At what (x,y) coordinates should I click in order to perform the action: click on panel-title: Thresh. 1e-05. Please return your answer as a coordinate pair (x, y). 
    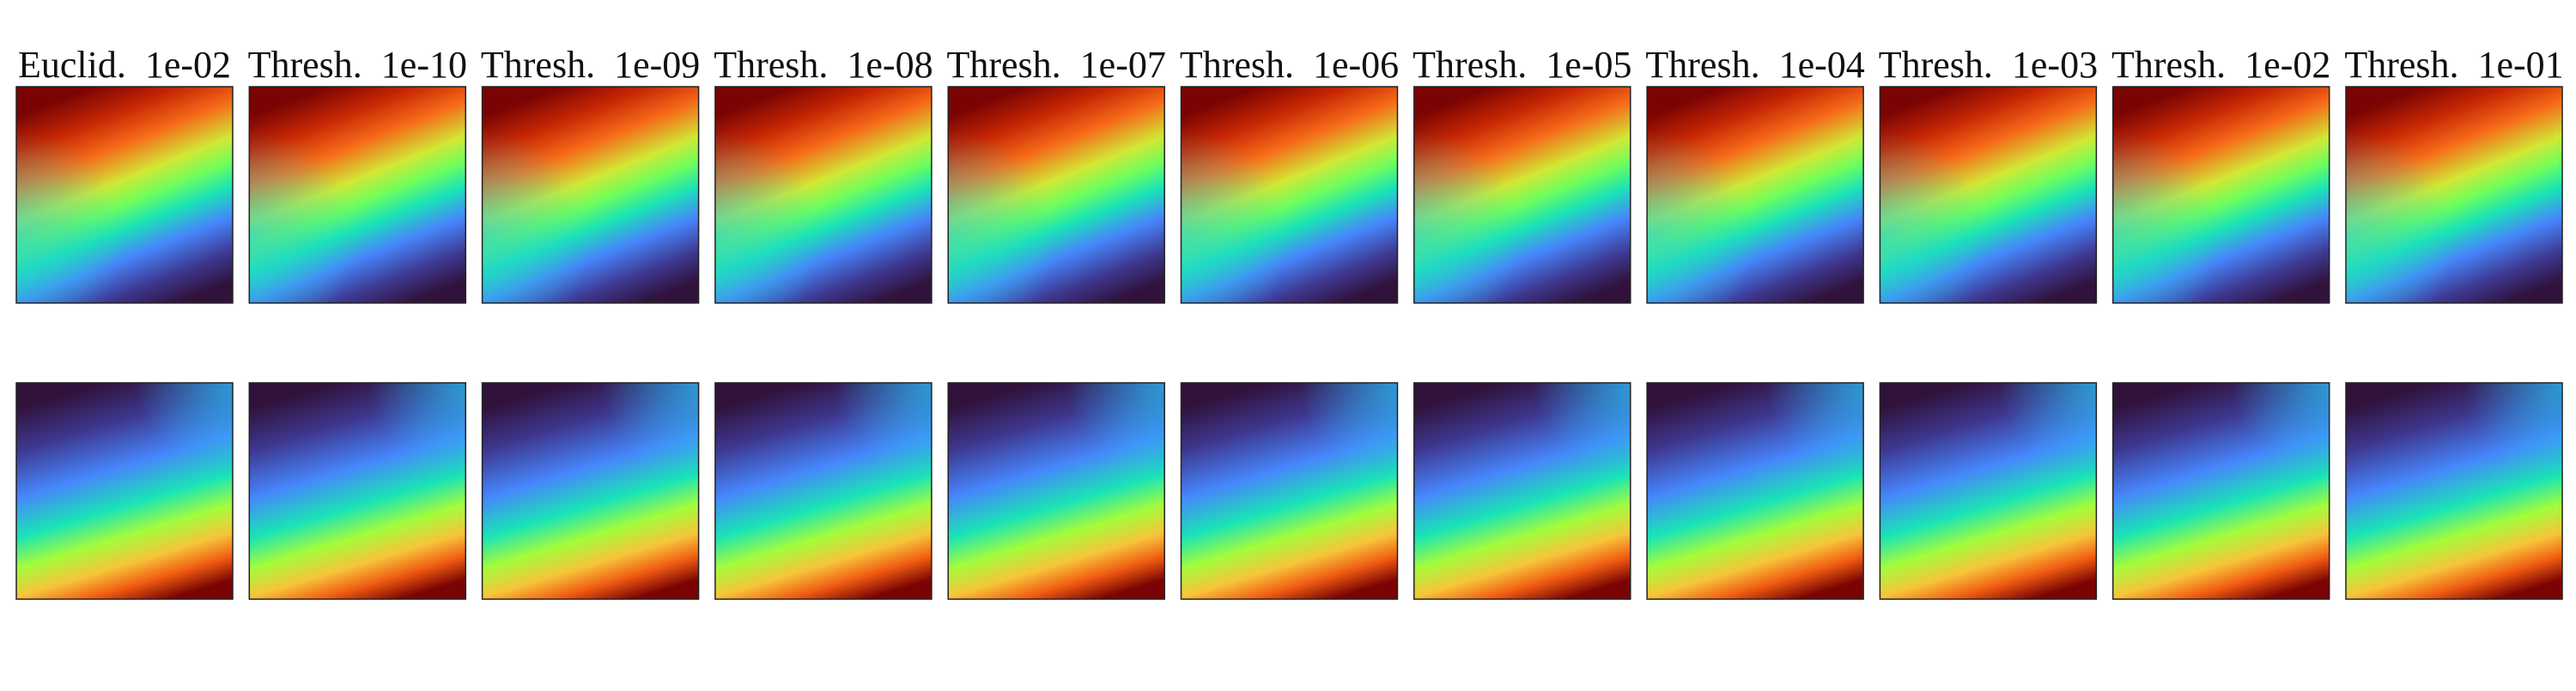
    Looking at the image, I should click on (1522, 65).